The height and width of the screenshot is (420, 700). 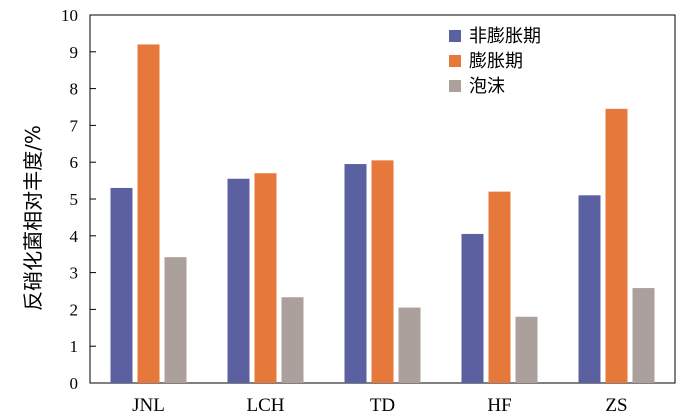 I want to click on y-tick-label: 1, so click(x=74, y=346).